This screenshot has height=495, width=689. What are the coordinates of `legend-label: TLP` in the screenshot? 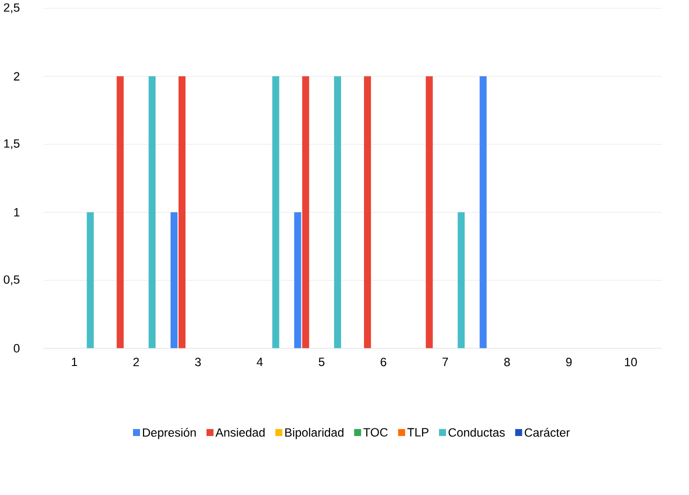 It's located at (417, 432).